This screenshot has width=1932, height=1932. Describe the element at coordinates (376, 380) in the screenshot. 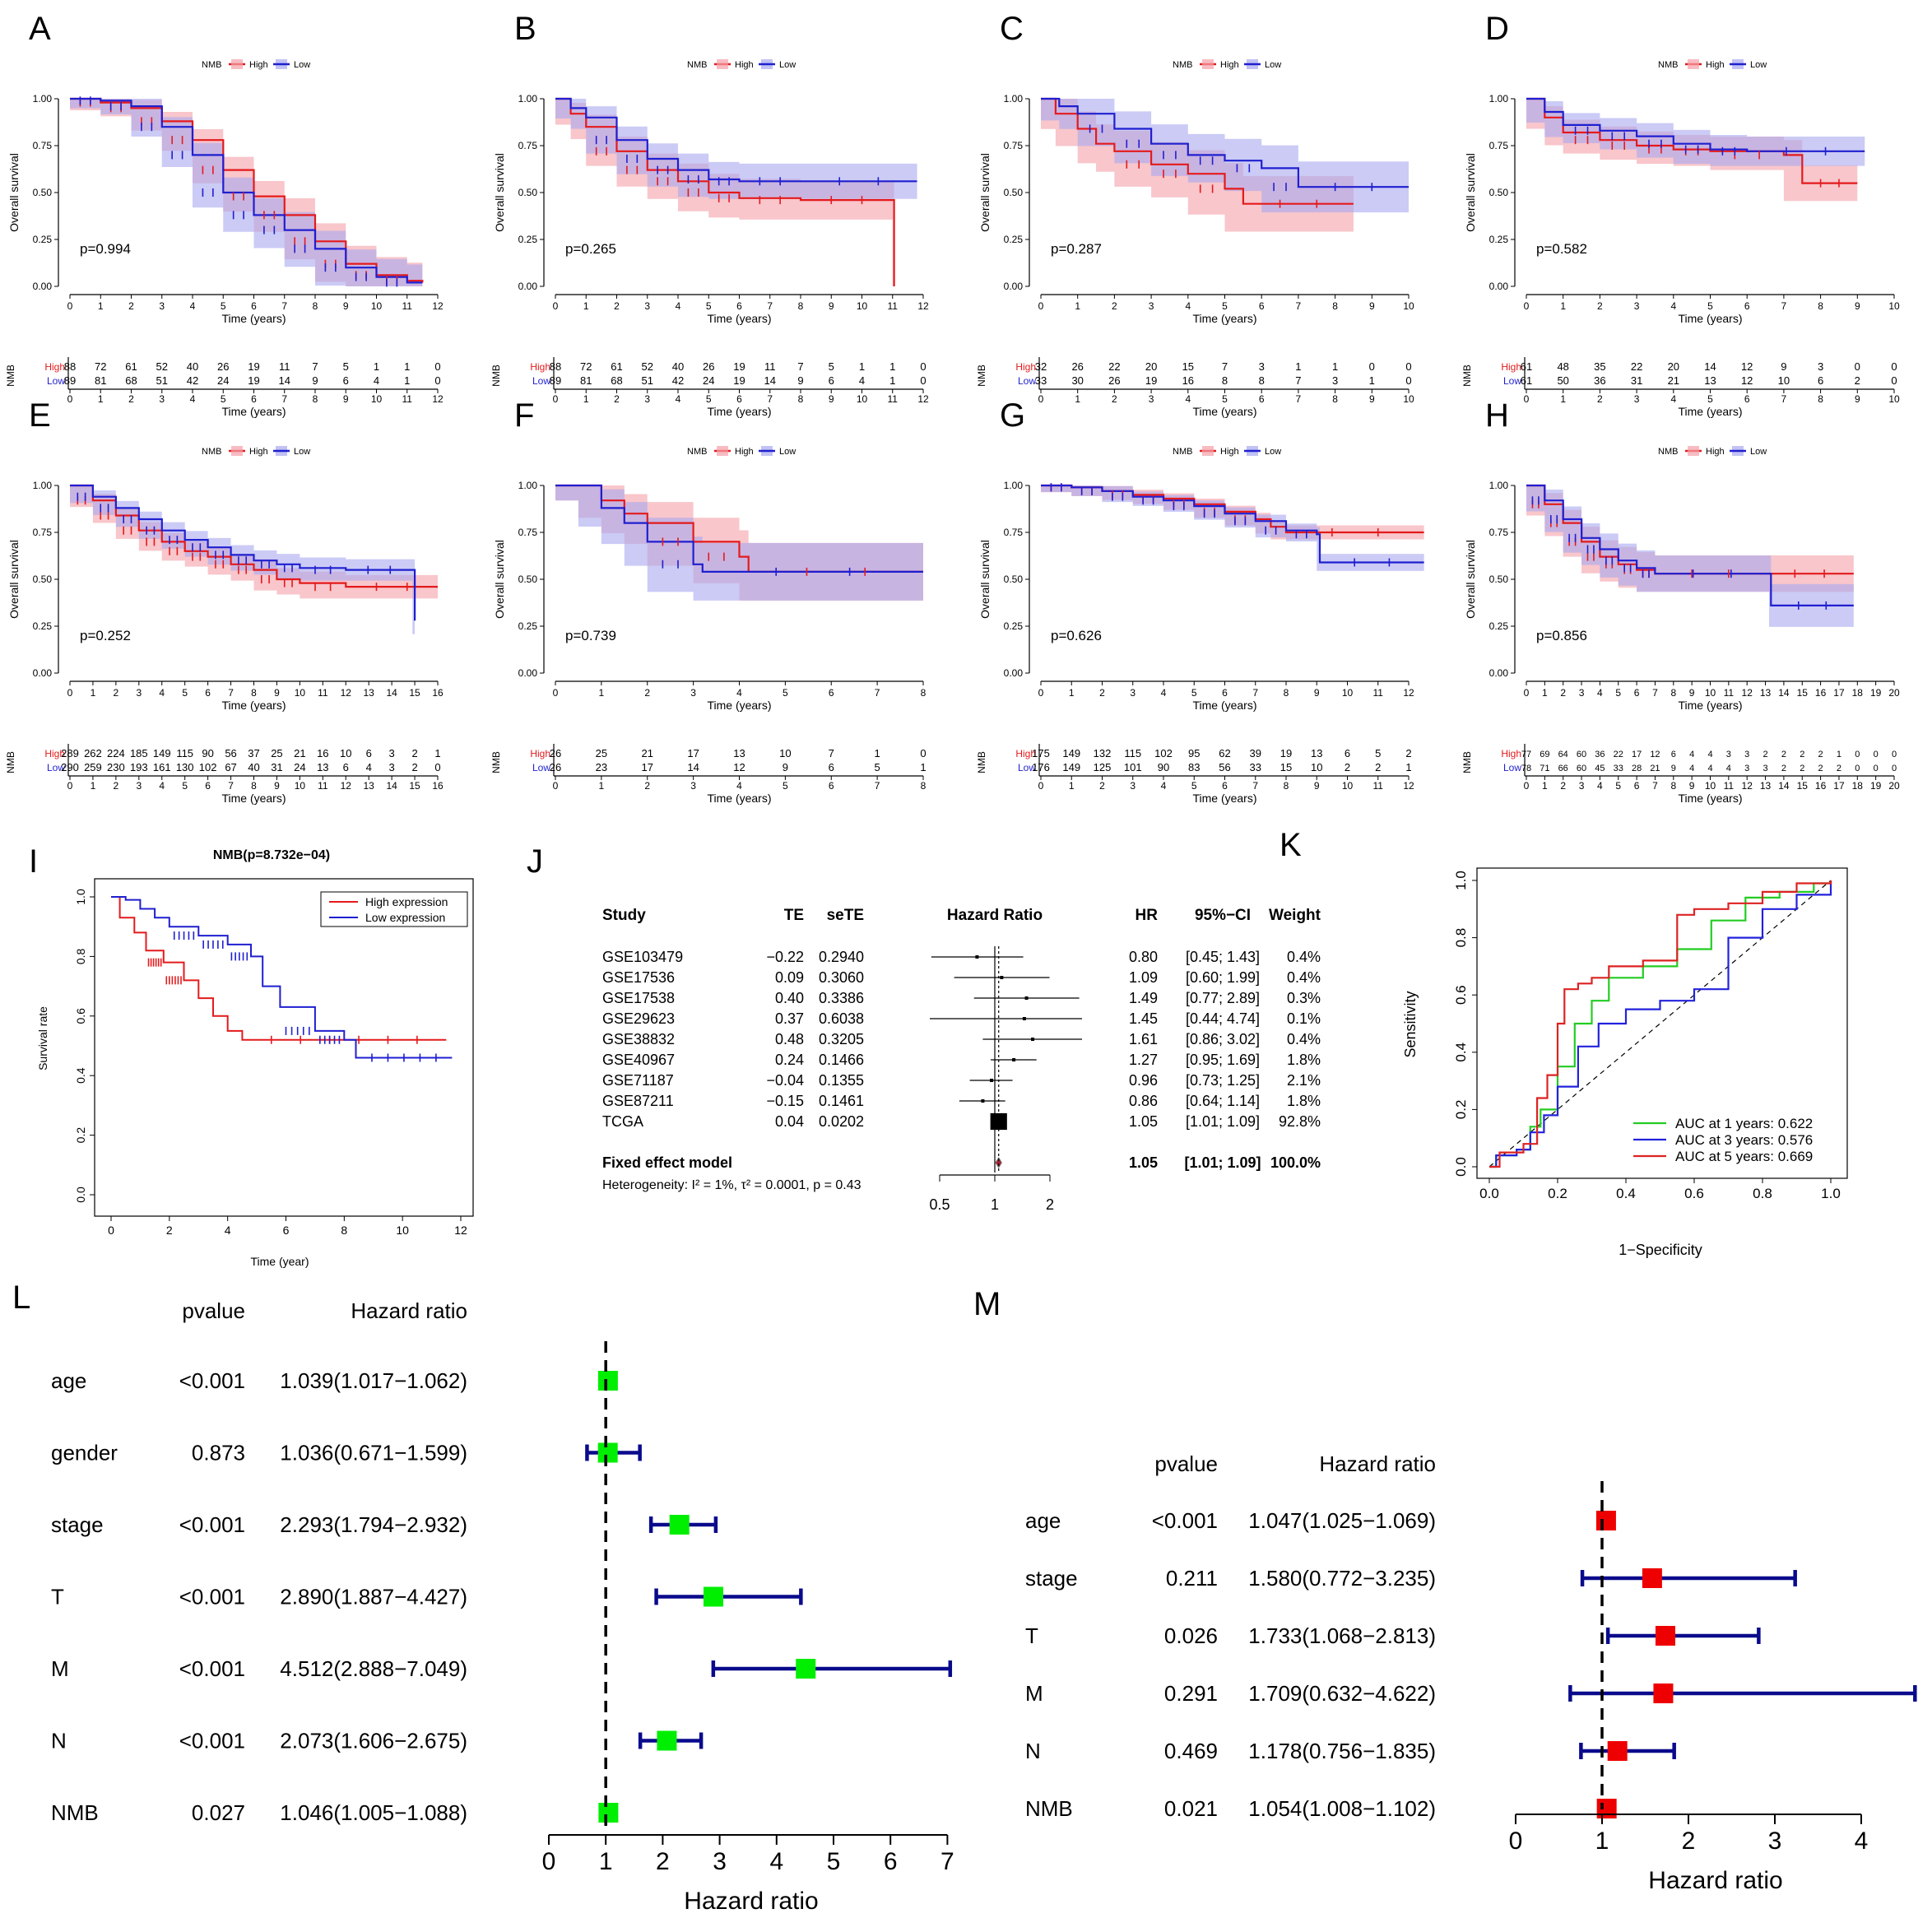

I see `risk-low-count: 4` at that location.